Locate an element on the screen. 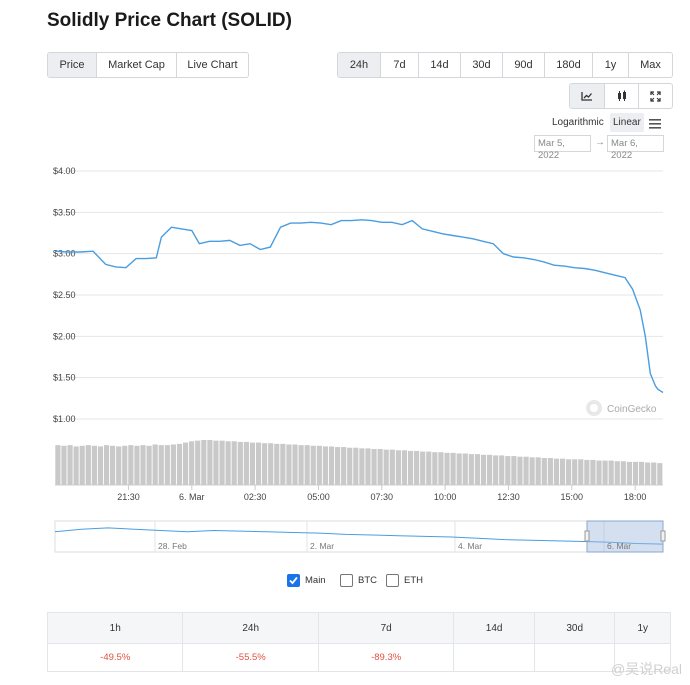  value-7d: -89.3% is located at coordinates (386, 657).